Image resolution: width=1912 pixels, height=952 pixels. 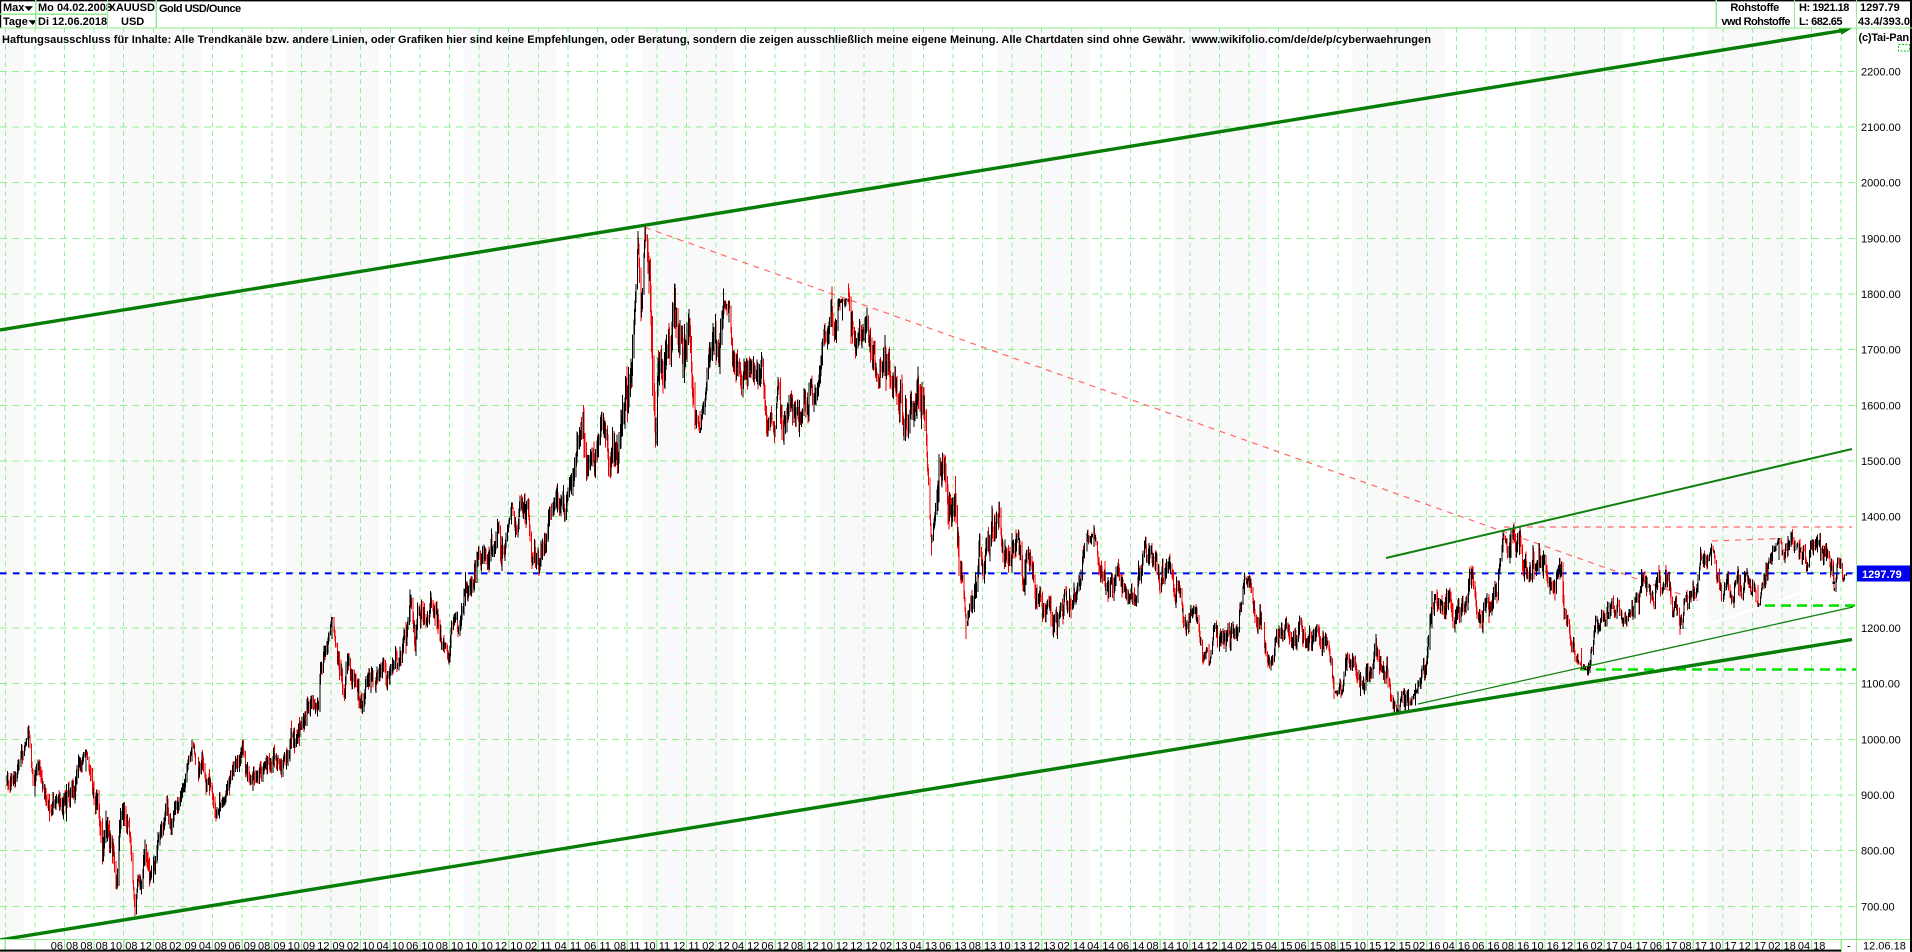 I want to click on svg-text: 04 14, so click(x=1101, y=946).